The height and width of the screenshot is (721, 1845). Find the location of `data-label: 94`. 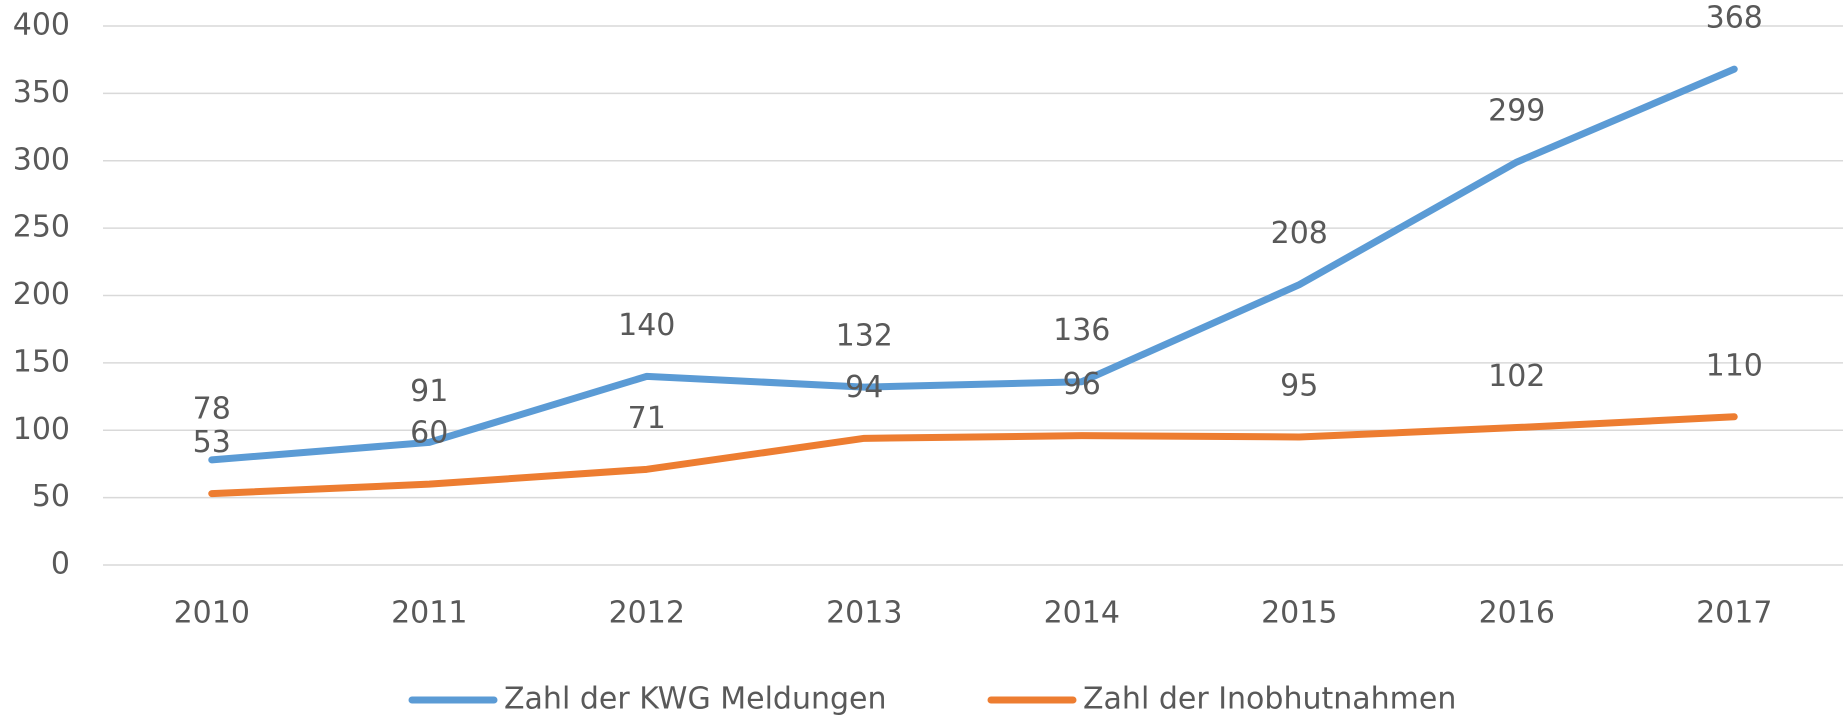

data-label: 94 is located at coordinates (864, 387).